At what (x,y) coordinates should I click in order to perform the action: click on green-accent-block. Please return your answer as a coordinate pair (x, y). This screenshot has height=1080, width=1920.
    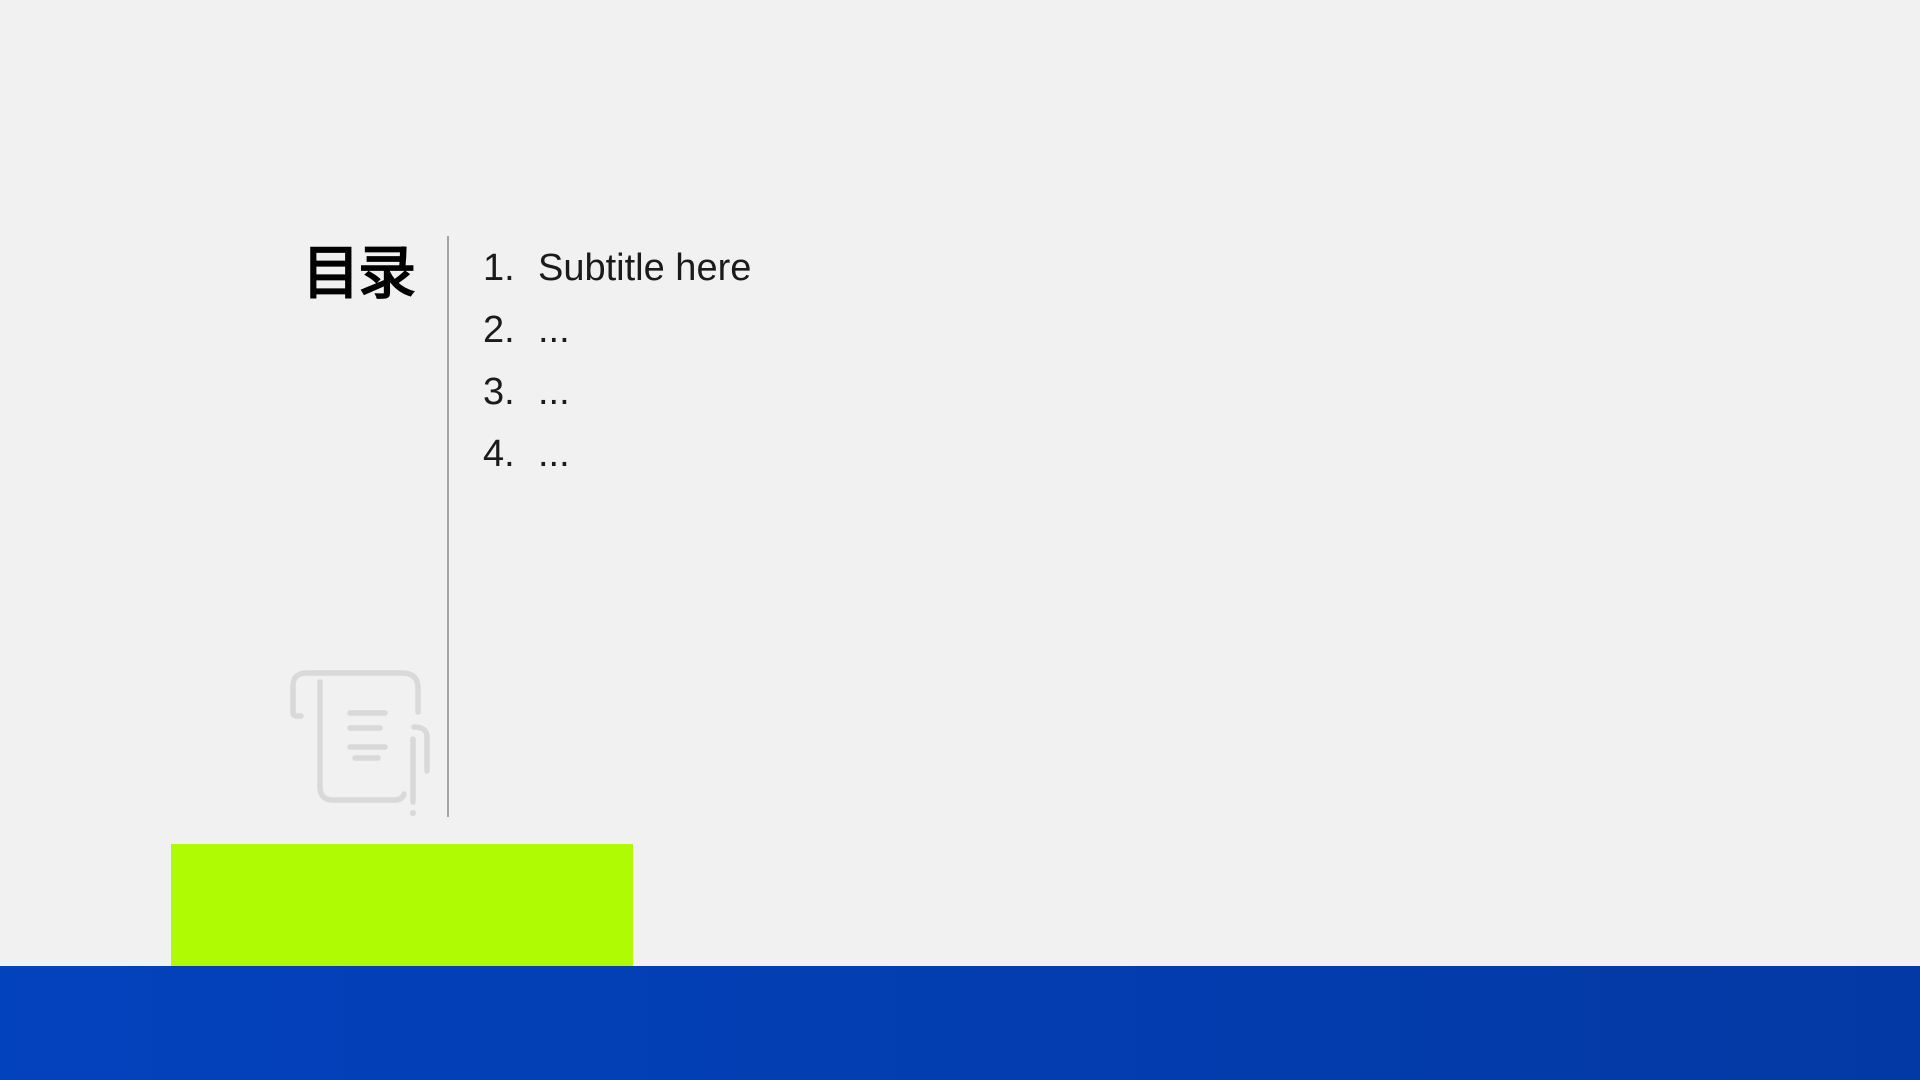
    Looking at the image, I should click on (402, 905).